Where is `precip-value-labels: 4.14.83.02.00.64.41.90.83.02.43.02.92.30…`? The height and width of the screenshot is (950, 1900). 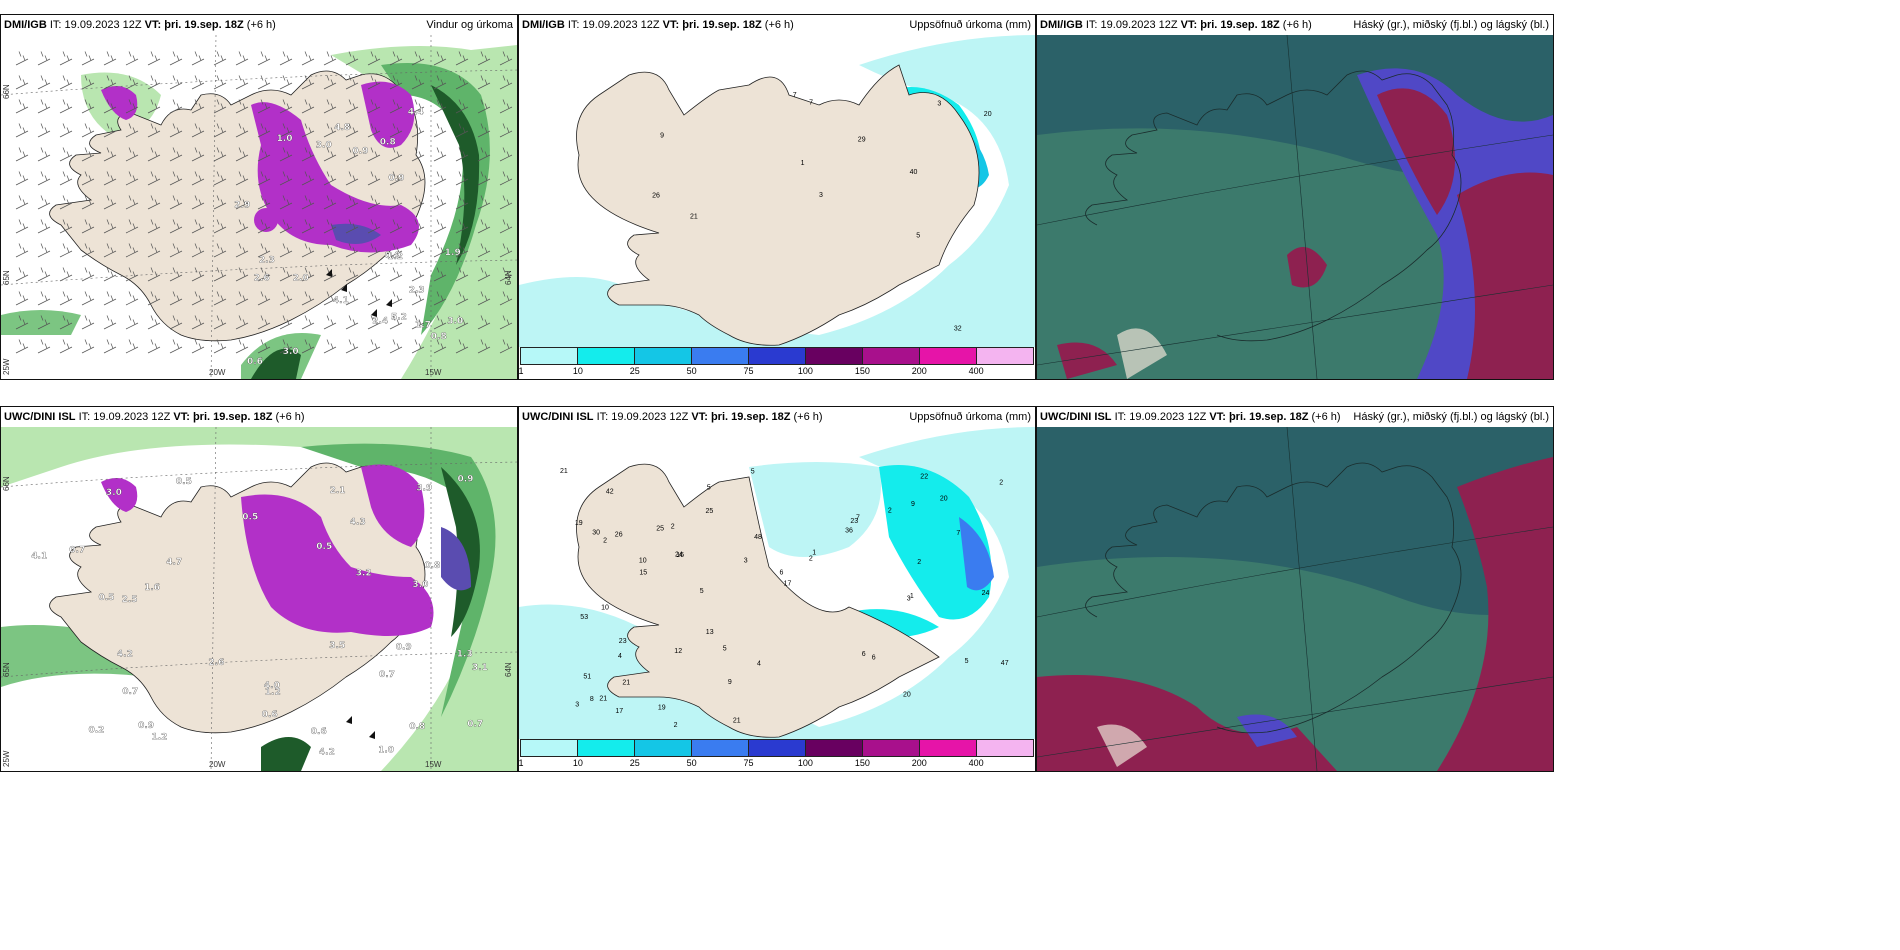
precip-value-labels: 4.14.83.02.00.64.41.90.83.02.43.02.92.30… is located at coordinates (348, 237).